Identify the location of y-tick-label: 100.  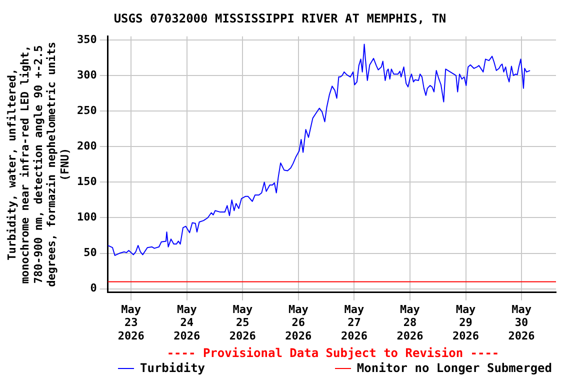
(86, 217).